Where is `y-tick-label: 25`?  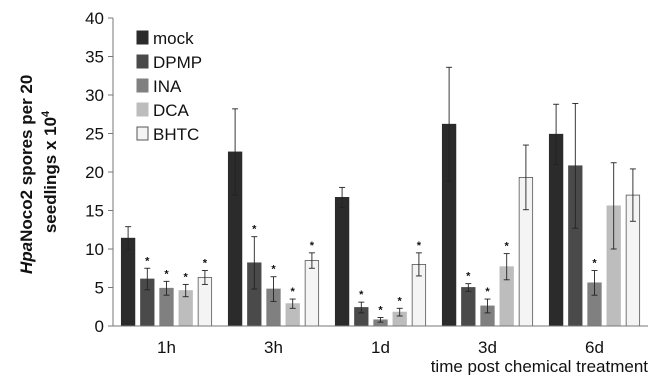 y-tick-label: 25 is located at coordinates (94, 134).